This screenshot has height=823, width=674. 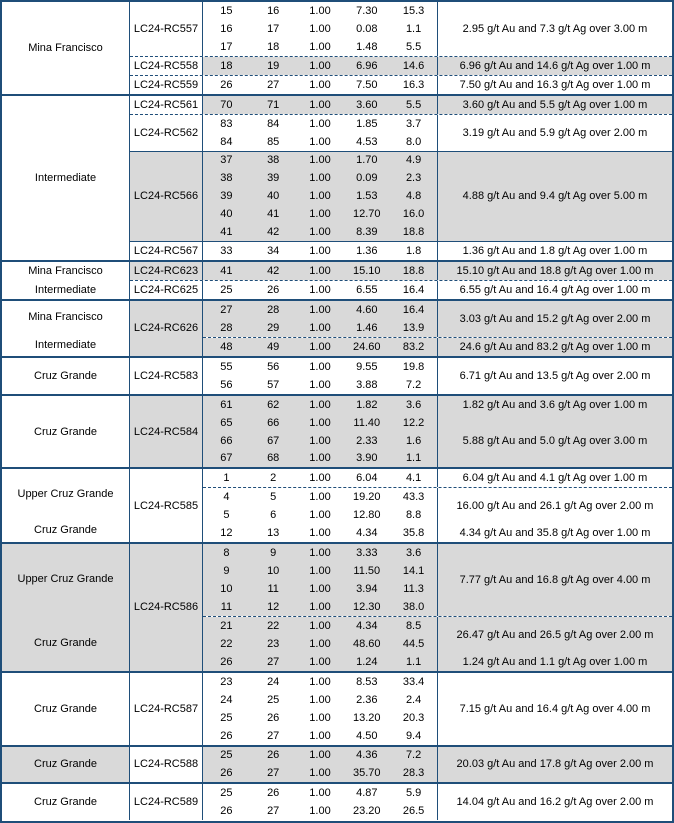 What do you see at coordinates (413, 290) in the screenshot?
I see `interval-value: 16.4` at bounding box center [413, 290].